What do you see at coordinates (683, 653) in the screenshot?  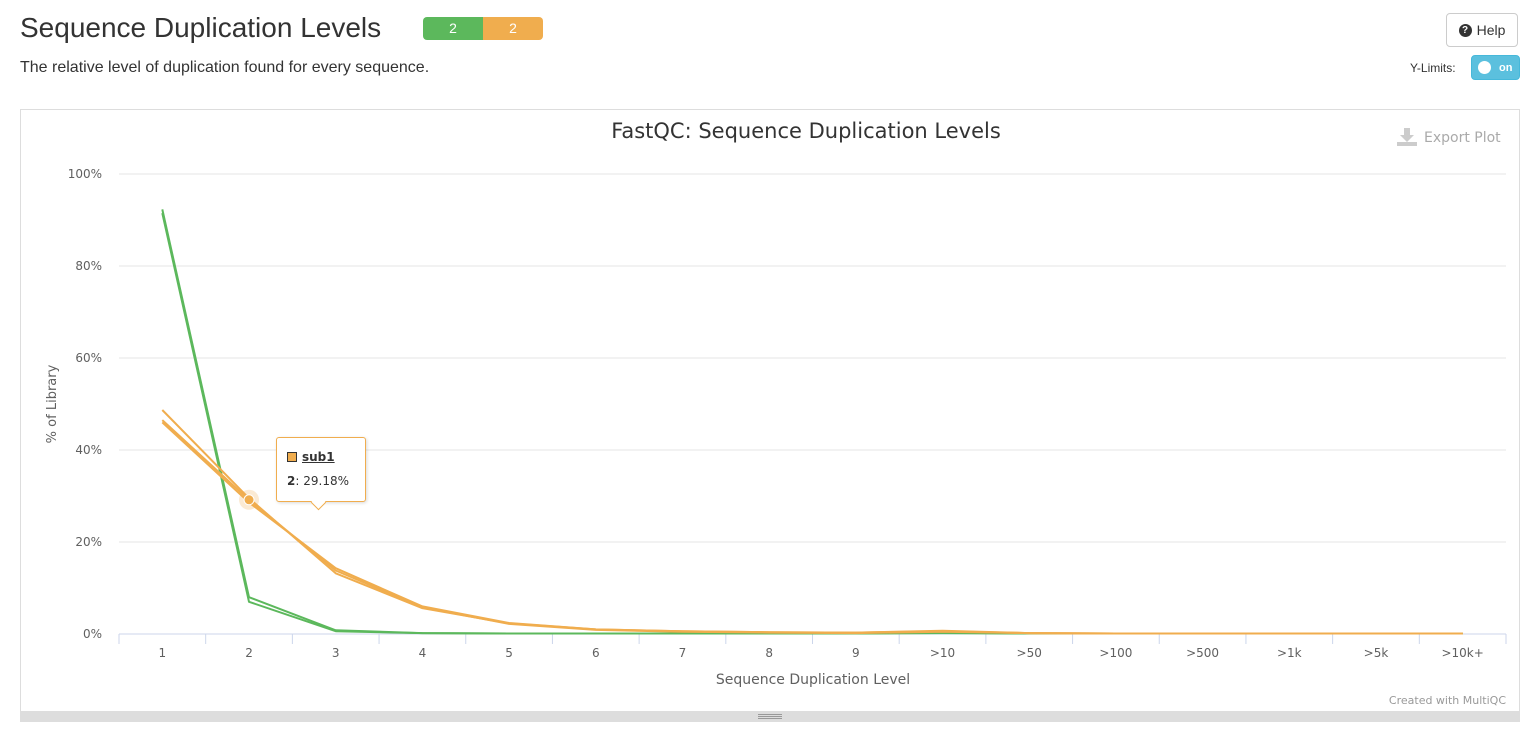 I see `x-tick-label: 7` at bounding box center [683, 653].